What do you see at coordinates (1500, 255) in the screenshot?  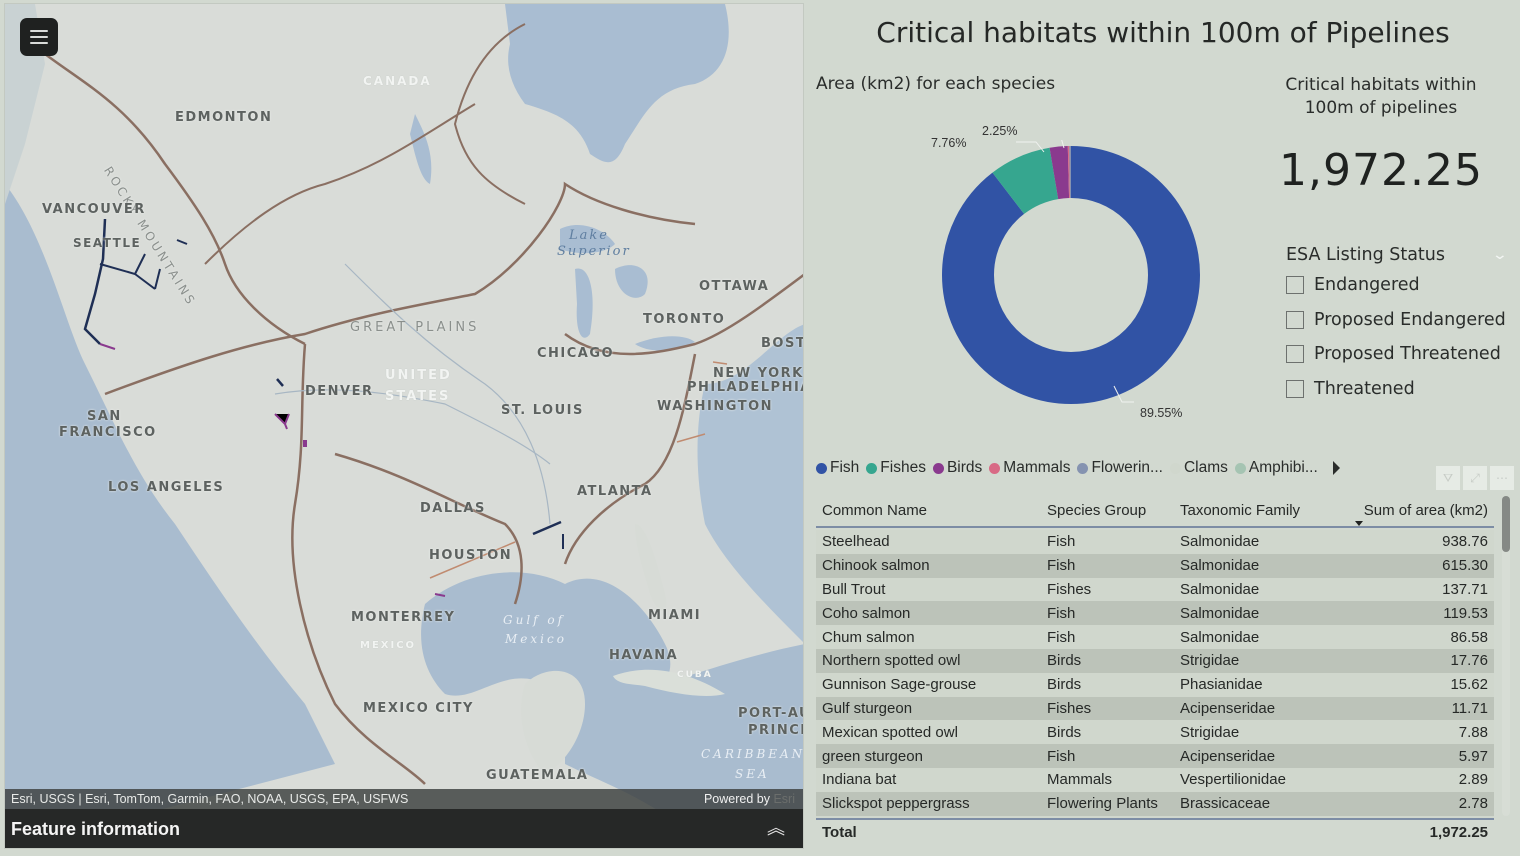 I see `chevron-down-icon: ⌄` at bounding box center [1500, 255].